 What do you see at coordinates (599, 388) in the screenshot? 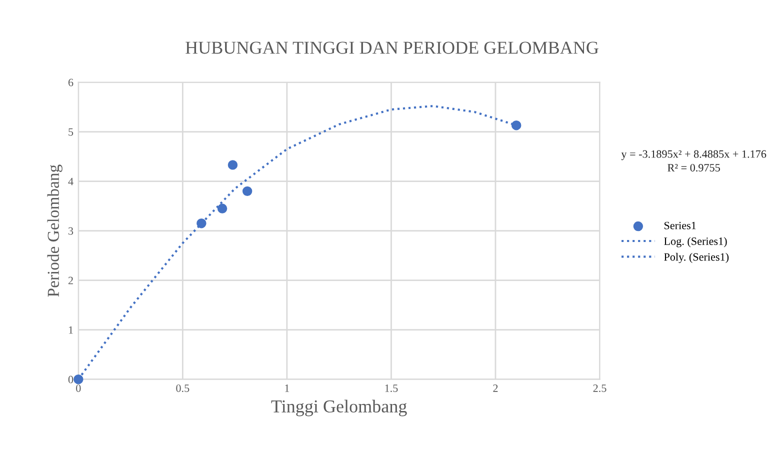
I see `x-tick-label: 2.5` at bounding box center [599, 388].